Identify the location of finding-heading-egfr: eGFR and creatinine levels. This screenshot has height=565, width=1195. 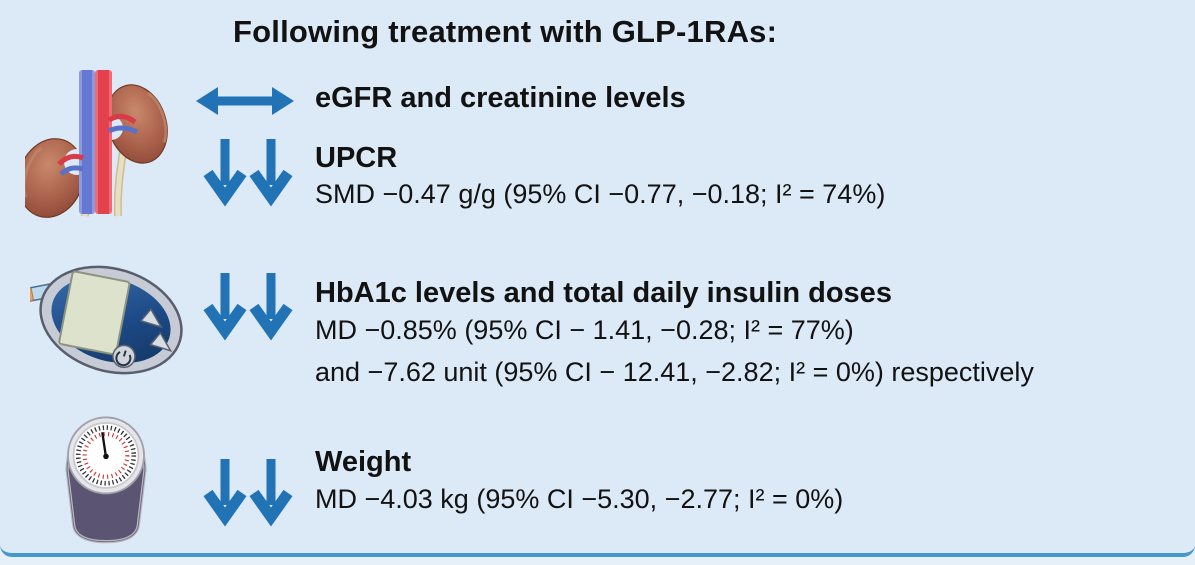
(500, 98).